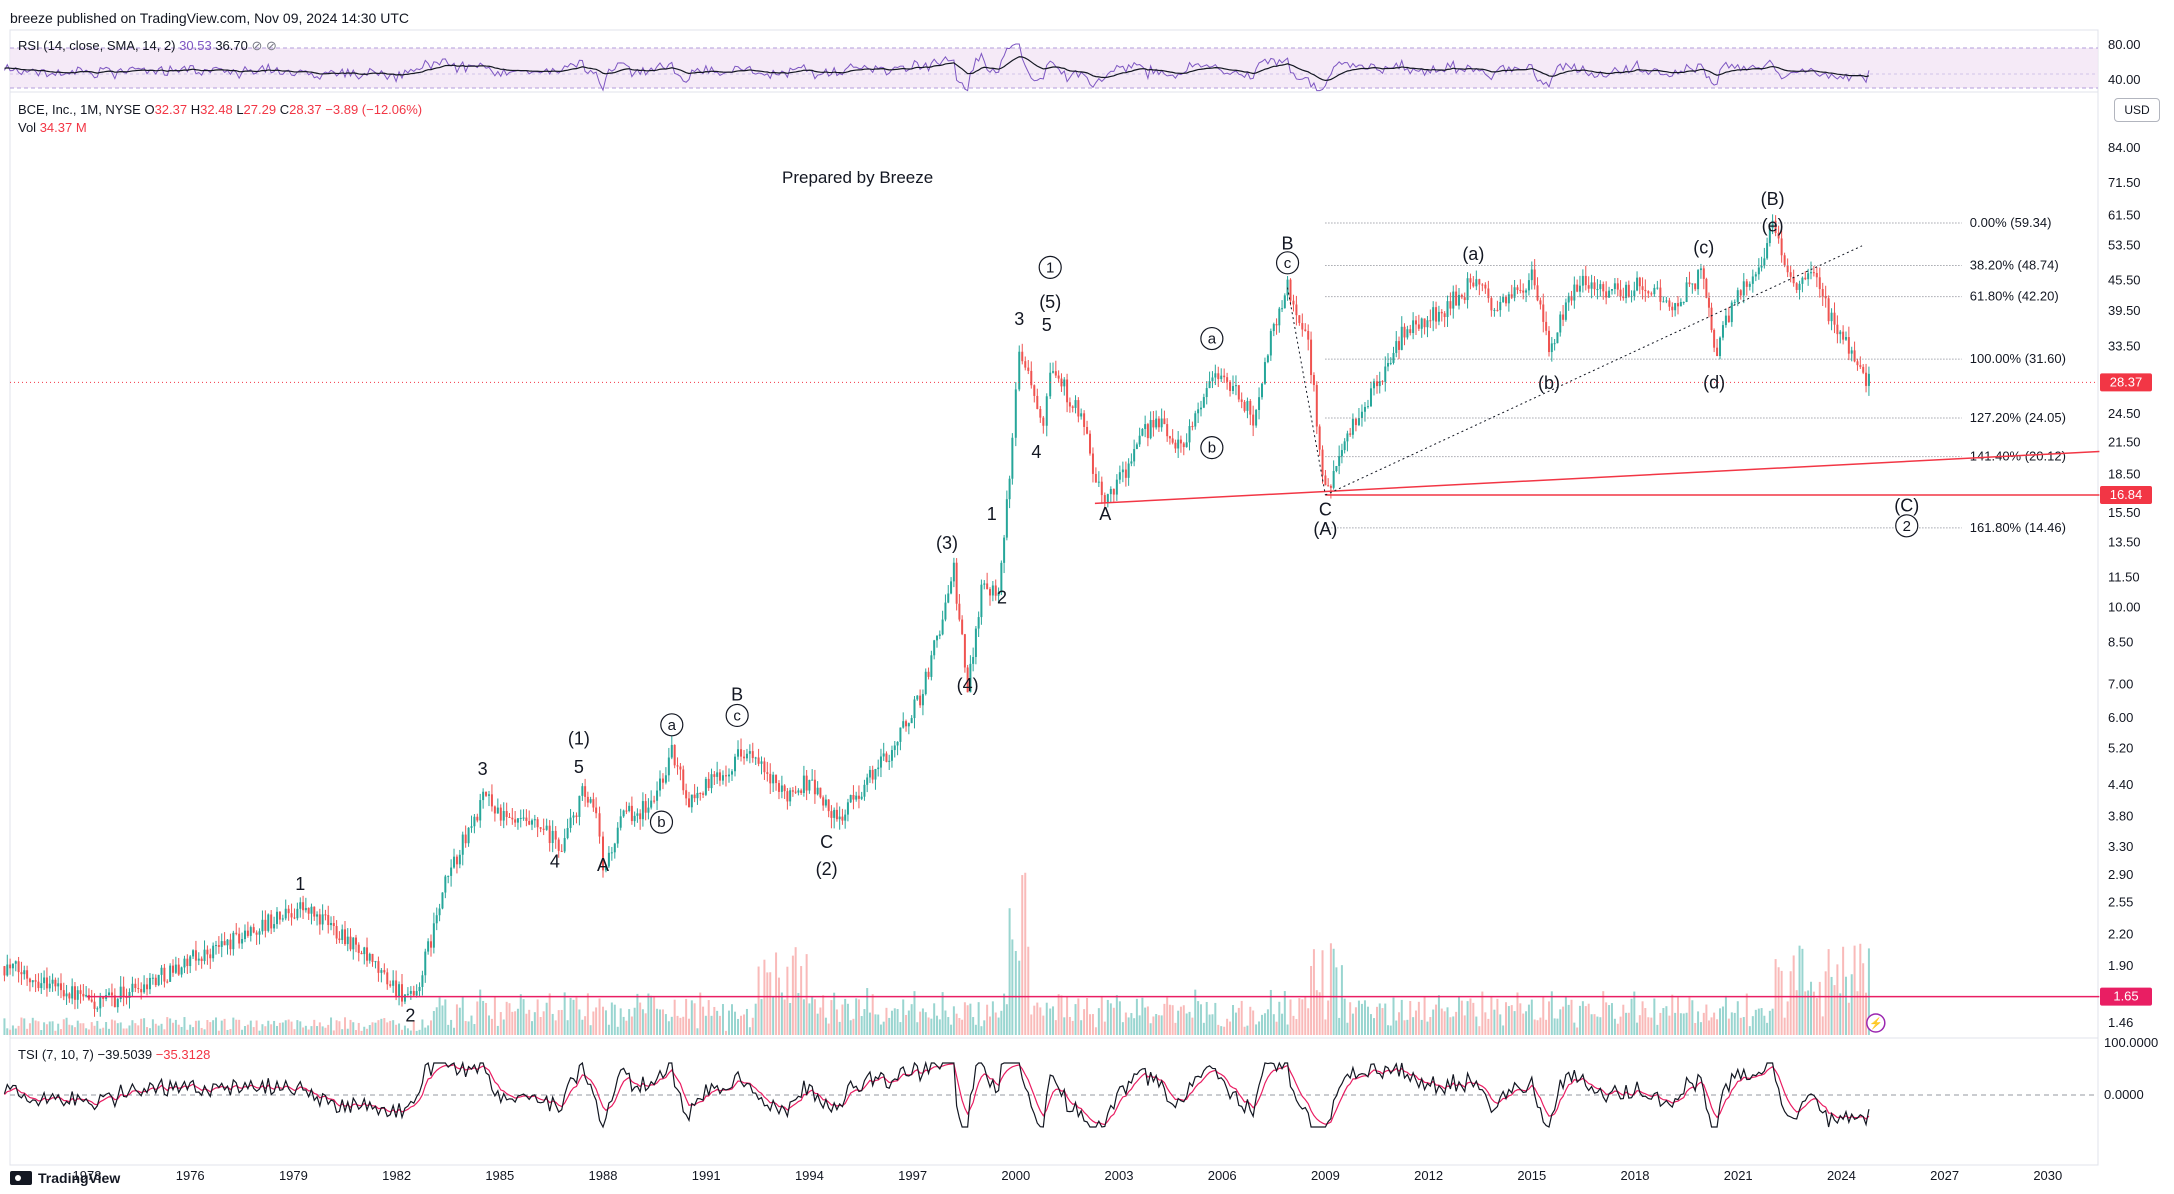 The image size is (2174, 1194). What do you see at coordinates (1876, 1023) in the screenshot?
I see `lightning-icon` at bounding box center [1876, 1023].